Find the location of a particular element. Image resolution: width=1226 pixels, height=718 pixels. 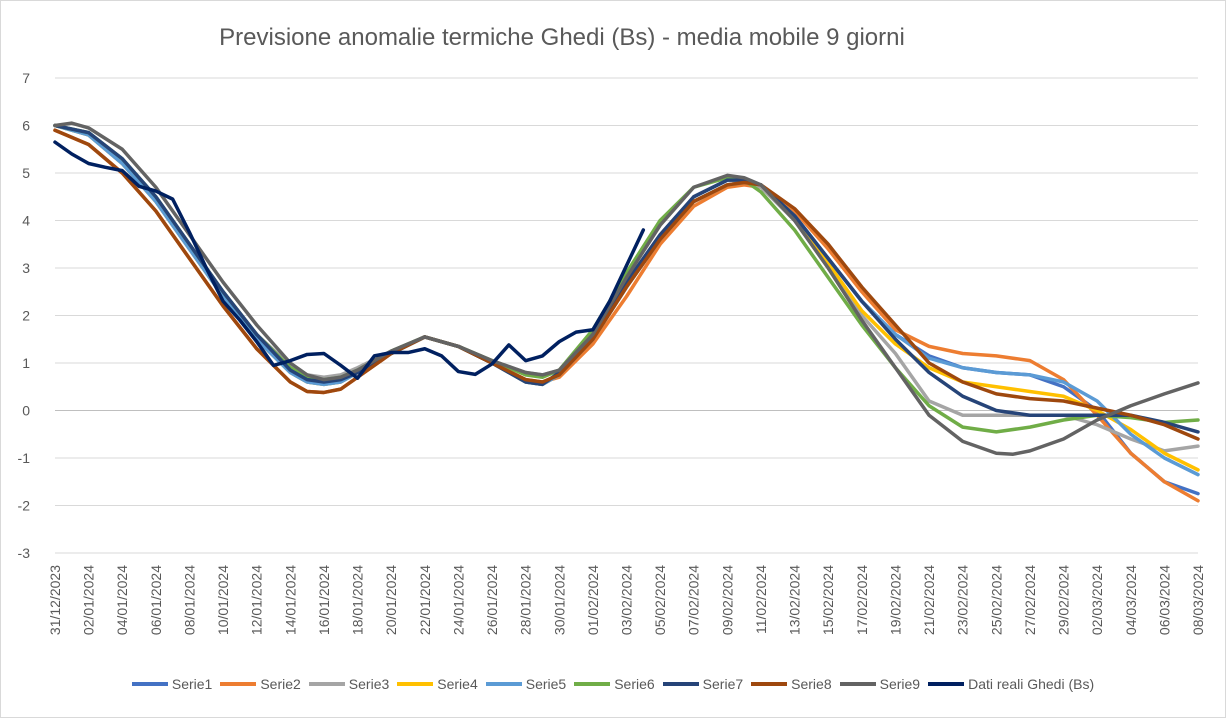

x-tick-label: 03/02/2024 is located at coordinates (627, 600).